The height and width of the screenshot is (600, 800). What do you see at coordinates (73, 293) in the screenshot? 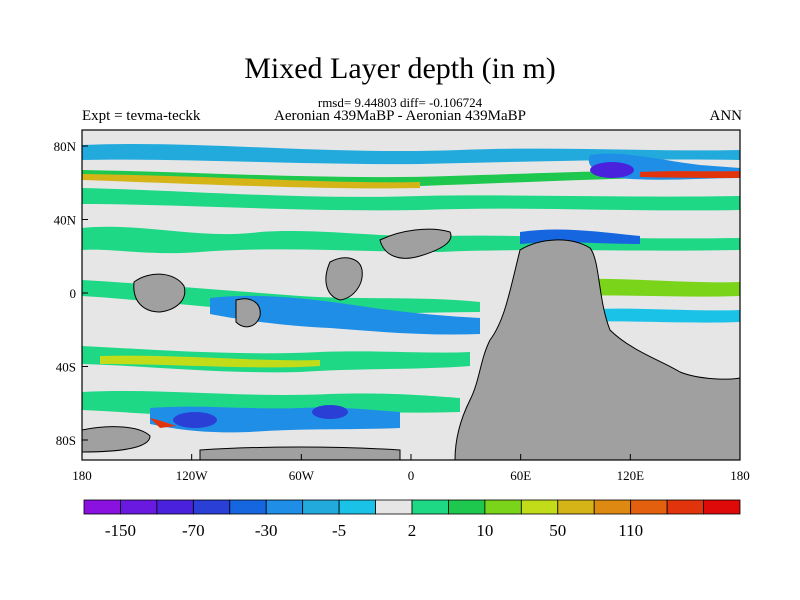
I see `lat-tick-label: 0` at bounding box center [73, 293].